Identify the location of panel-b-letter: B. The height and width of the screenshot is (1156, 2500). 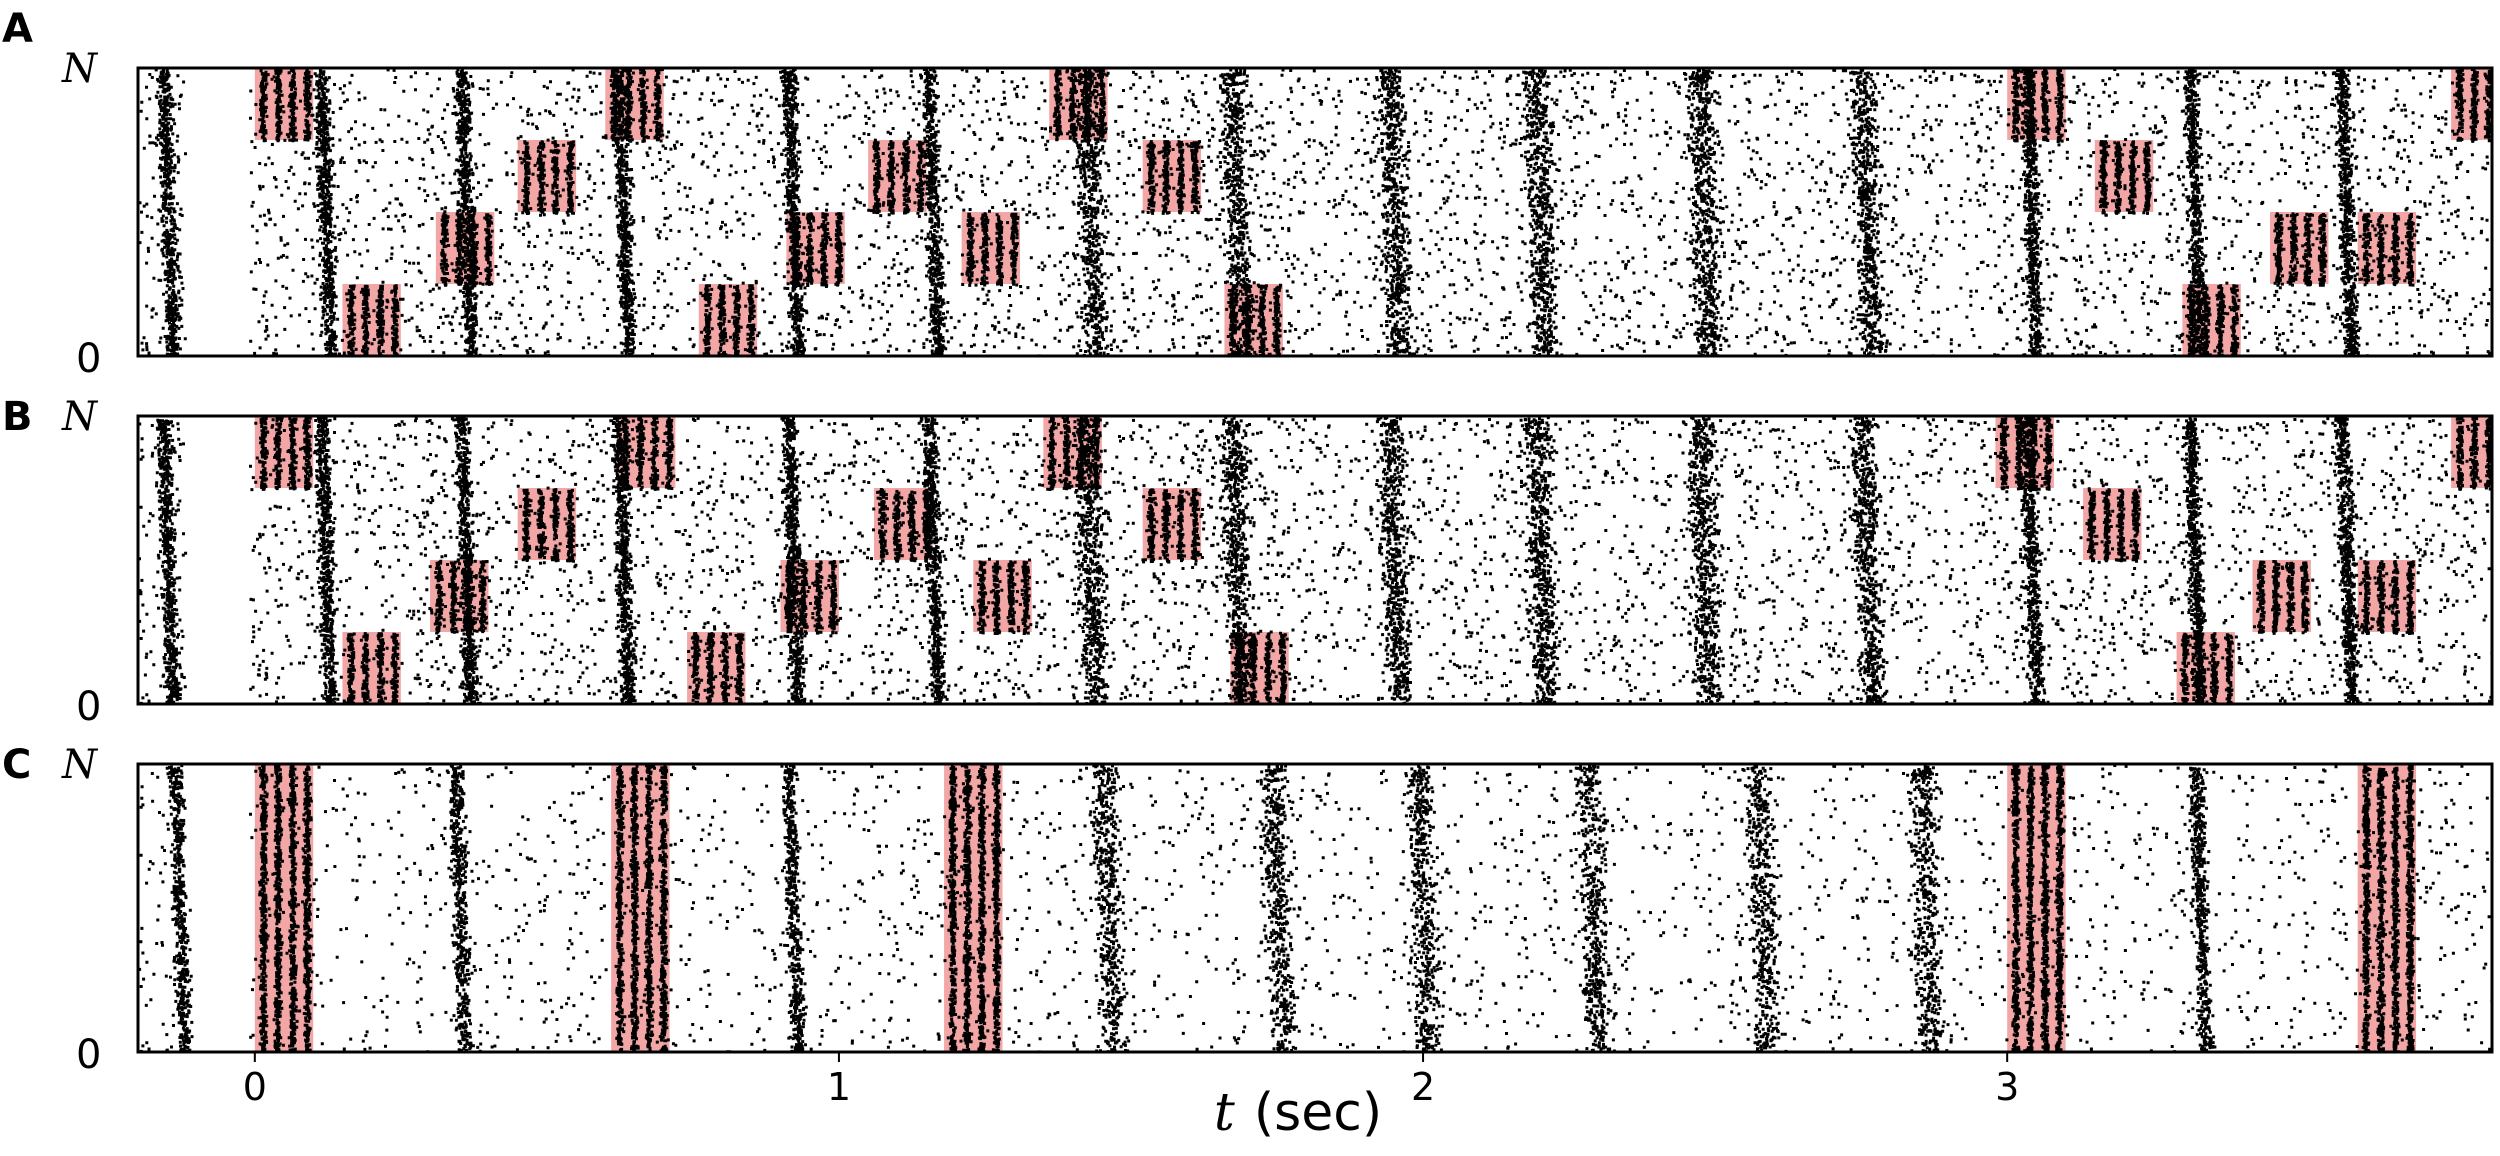
(17, 417).